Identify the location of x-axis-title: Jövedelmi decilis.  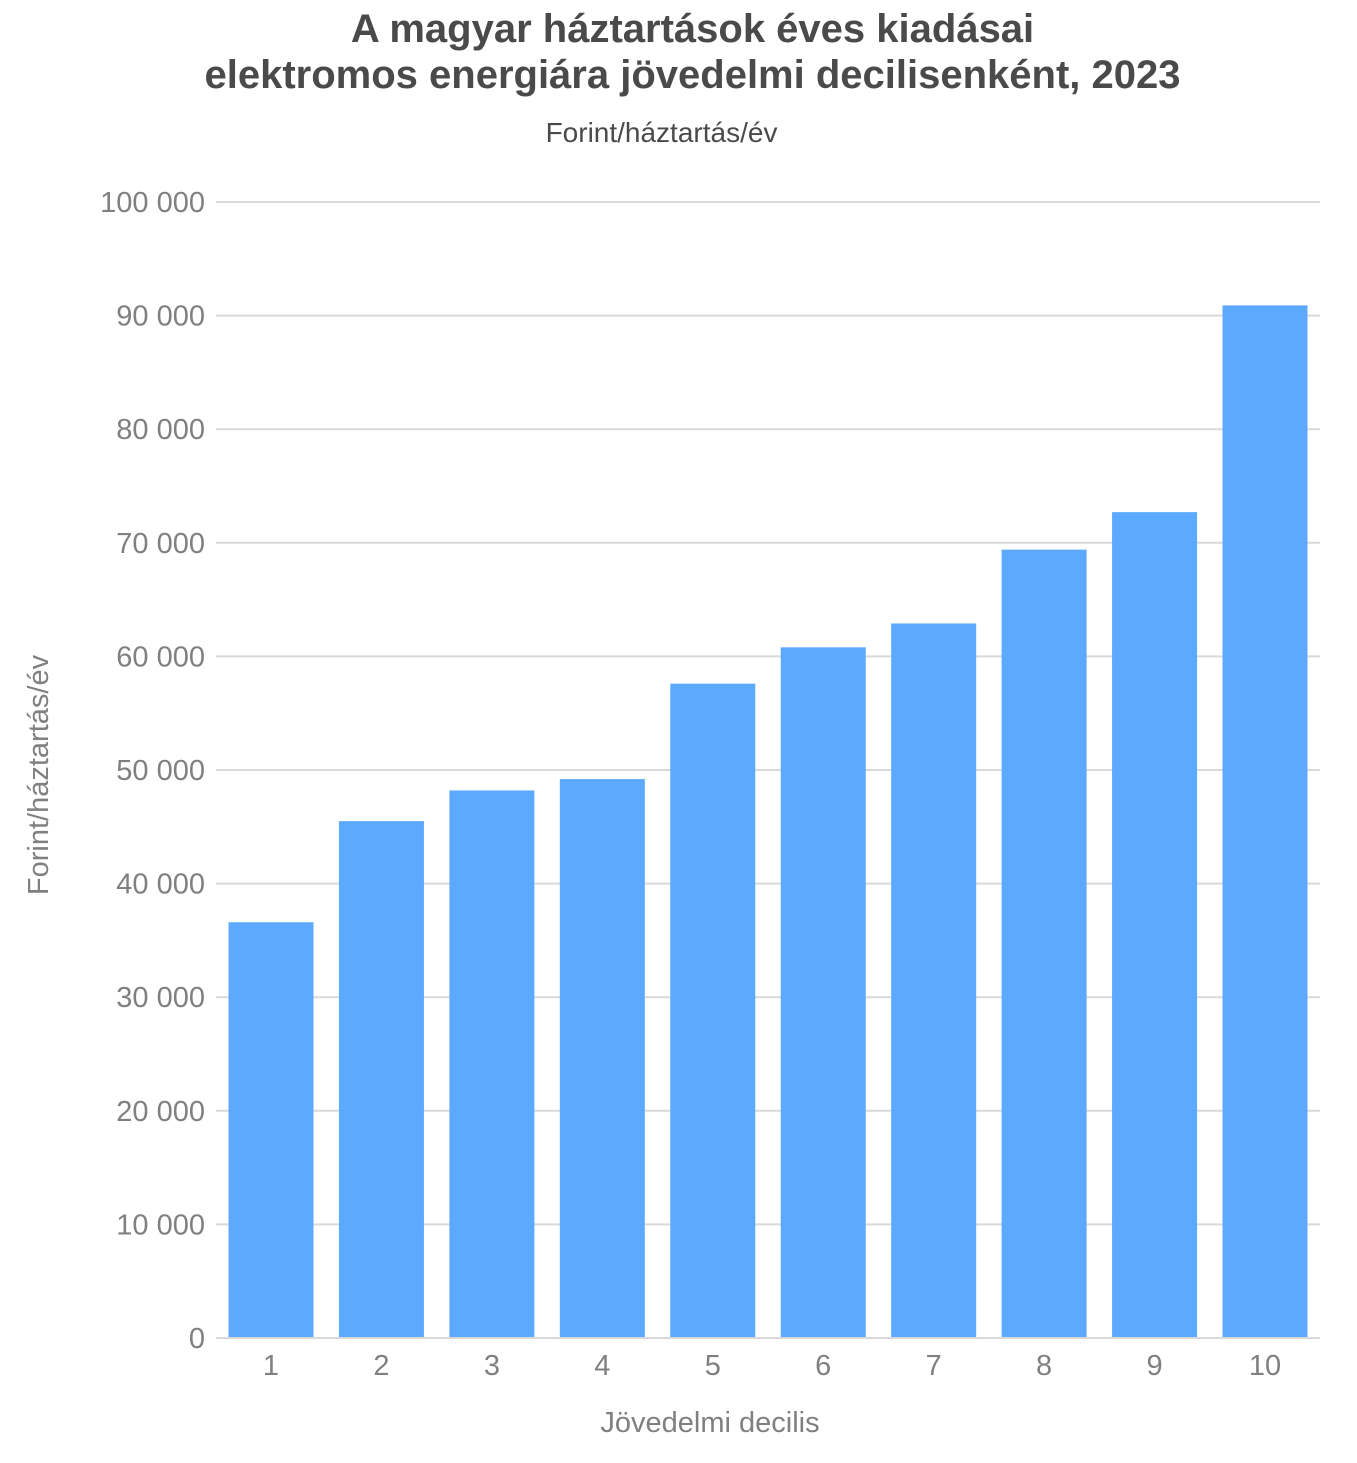
(709, 1423).